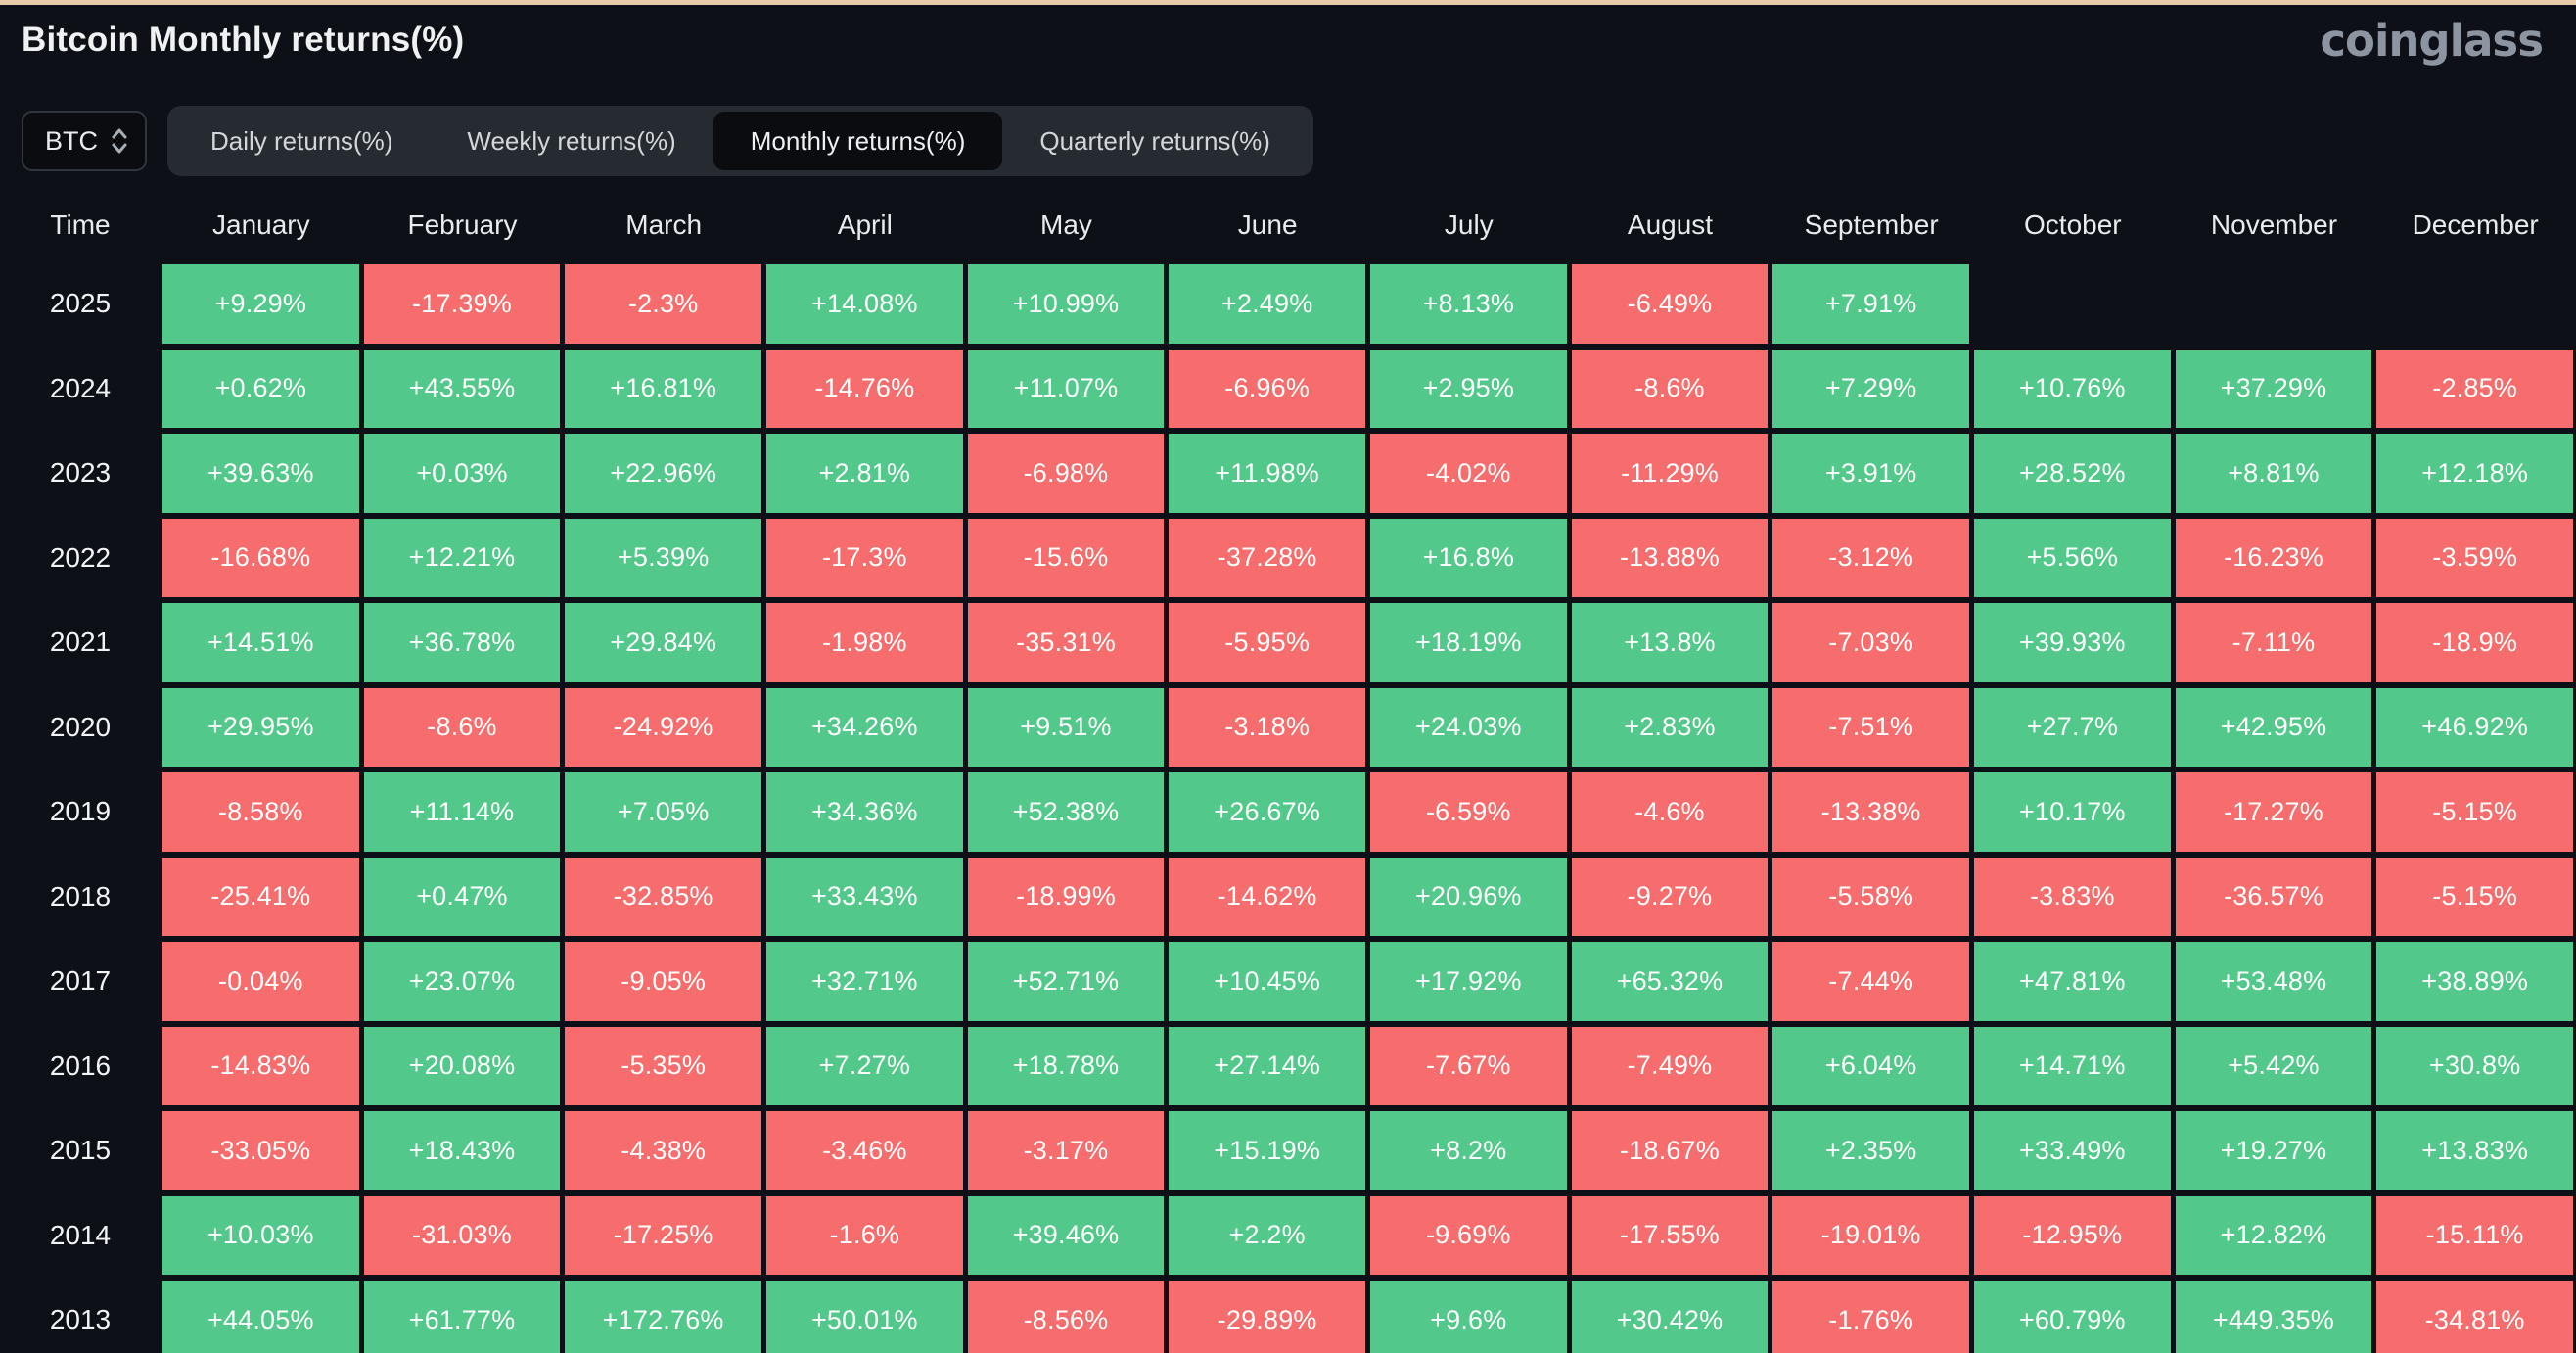 This screenshot has height=1353, width=2576. I want to click on return-cell-2022-october: +5.56%, so click(2073, 558).